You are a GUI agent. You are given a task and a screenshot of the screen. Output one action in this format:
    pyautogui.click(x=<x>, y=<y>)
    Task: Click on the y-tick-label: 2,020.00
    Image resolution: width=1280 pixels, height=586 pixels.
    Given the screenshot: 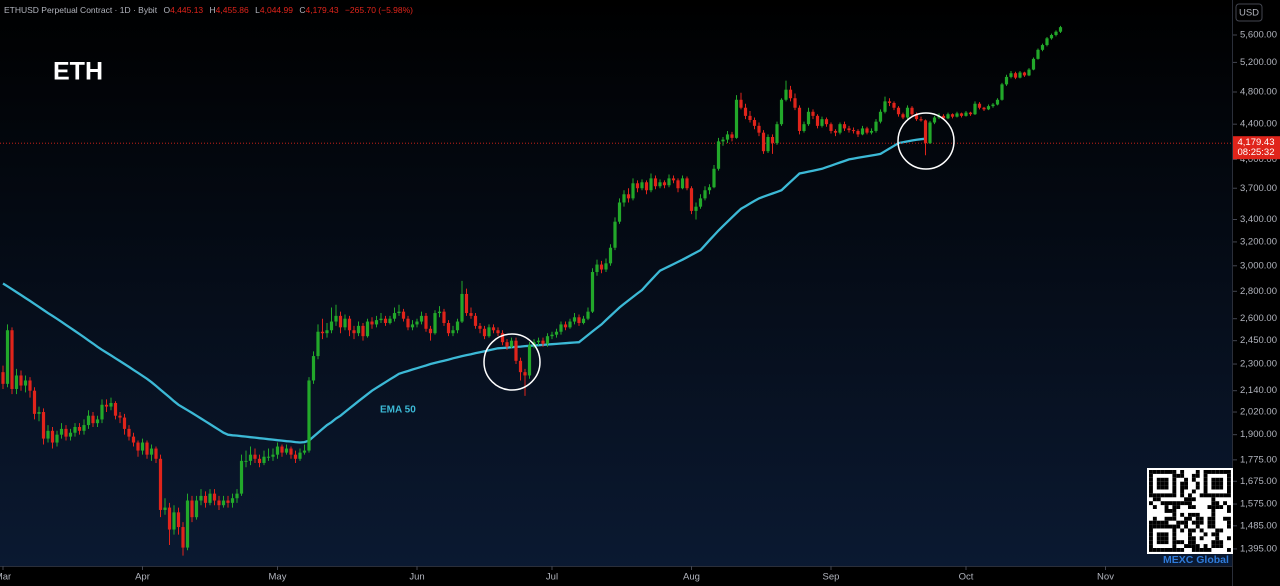 What is the action you would take?
    pyautogui.click(x=1258, y=412)
    